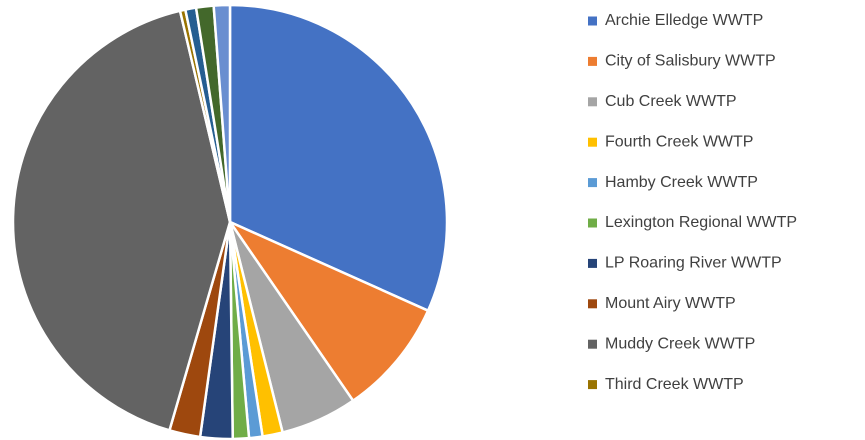  What do you see at coordinates (680, 343) in the screenshot?
I see `legend-label: Muddy Creek WWTP` at bounding box center [680, 343].